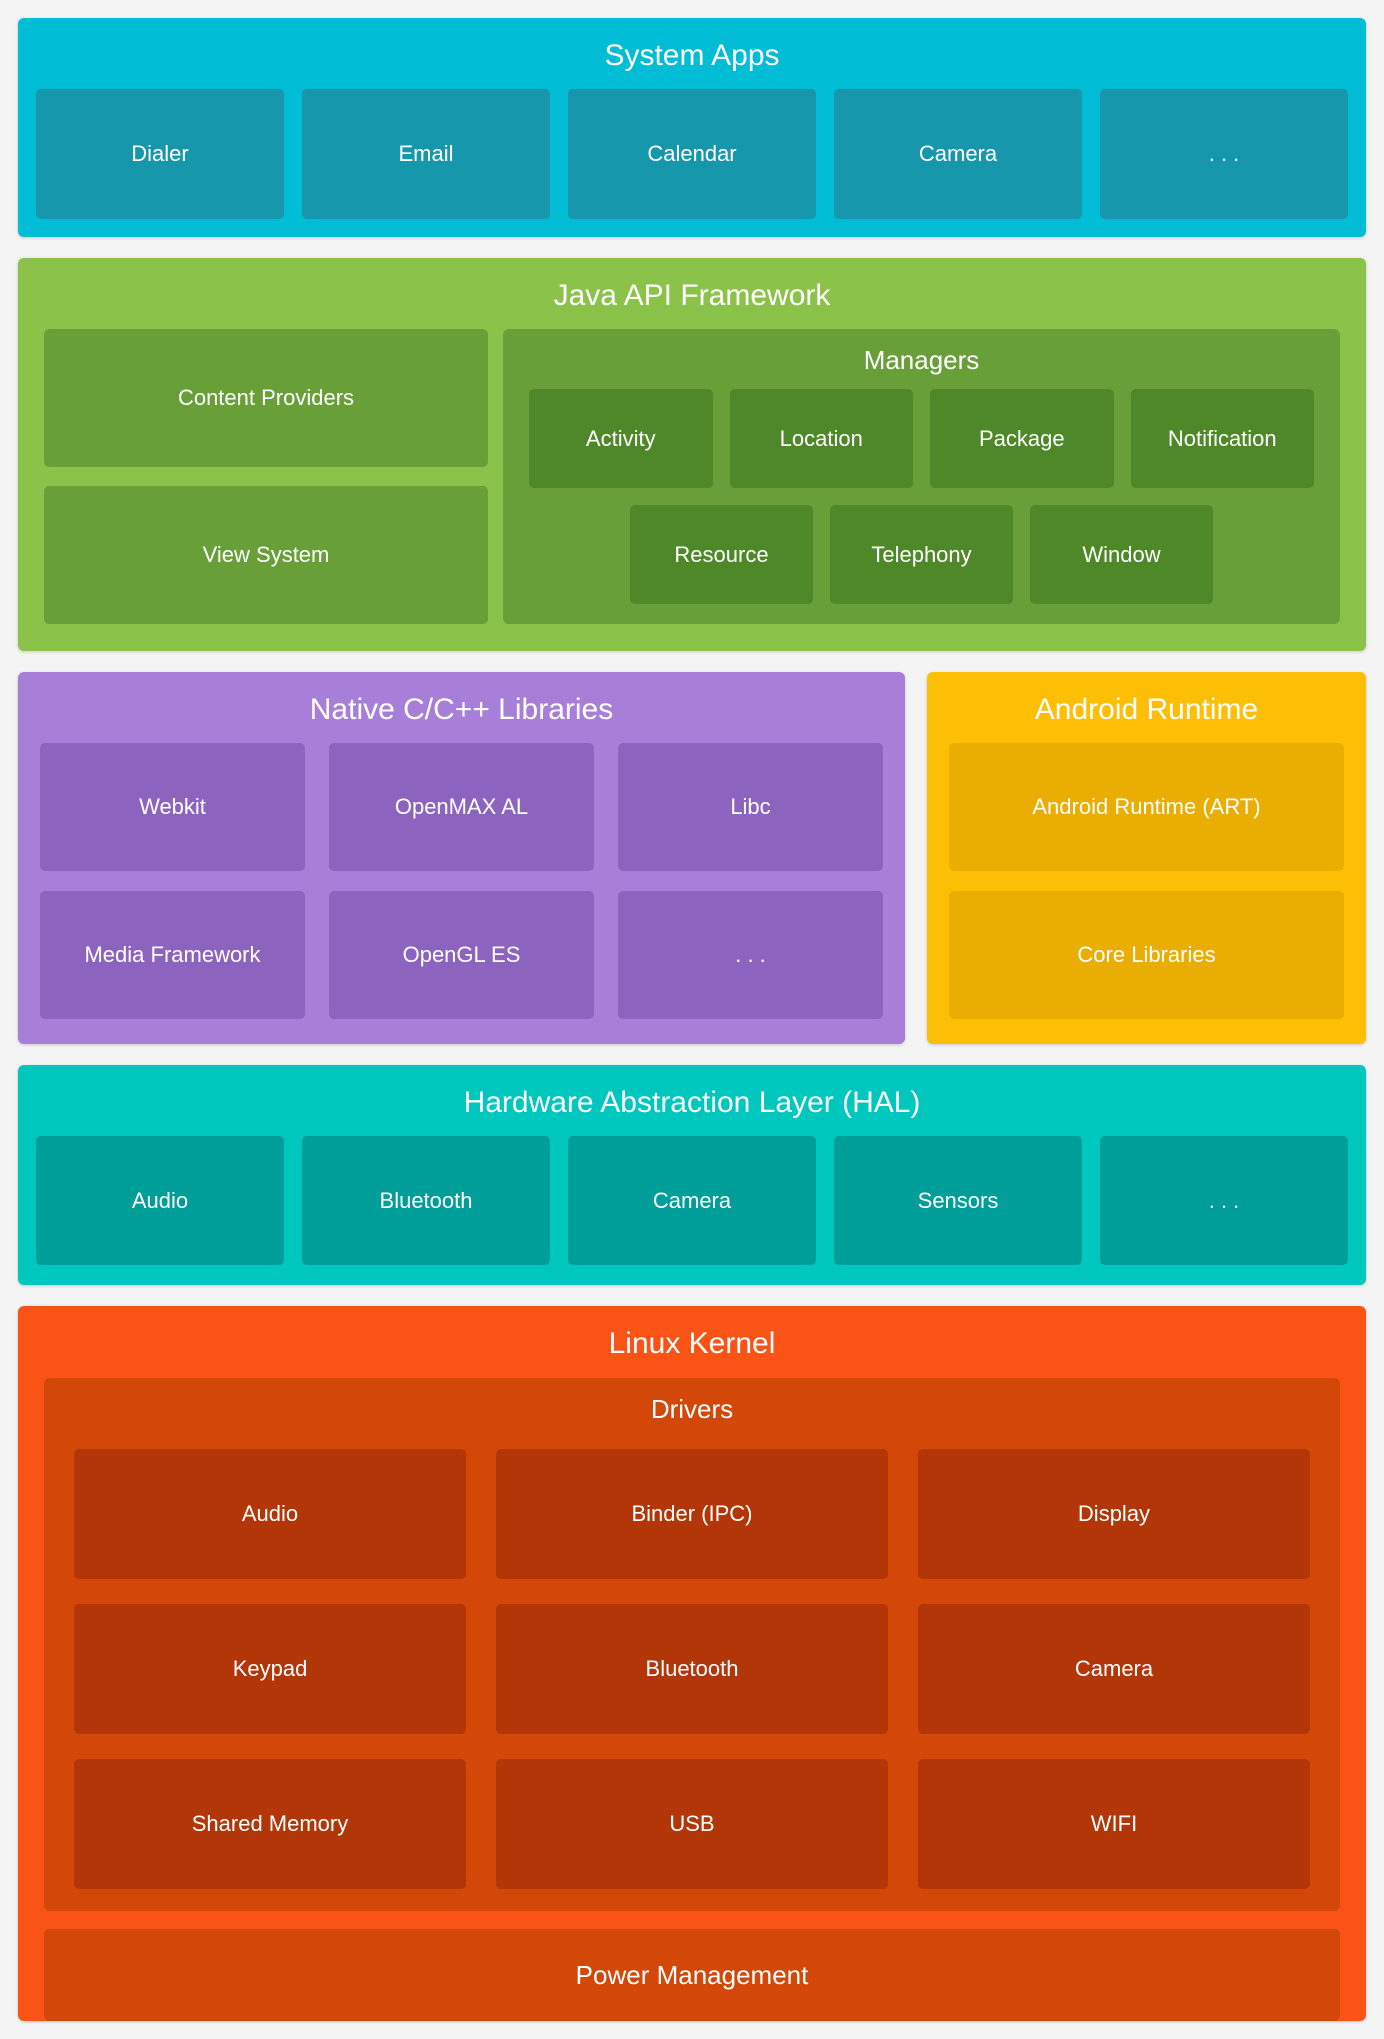  I want to click on box-package-manager: Package, so click(1022, 438).